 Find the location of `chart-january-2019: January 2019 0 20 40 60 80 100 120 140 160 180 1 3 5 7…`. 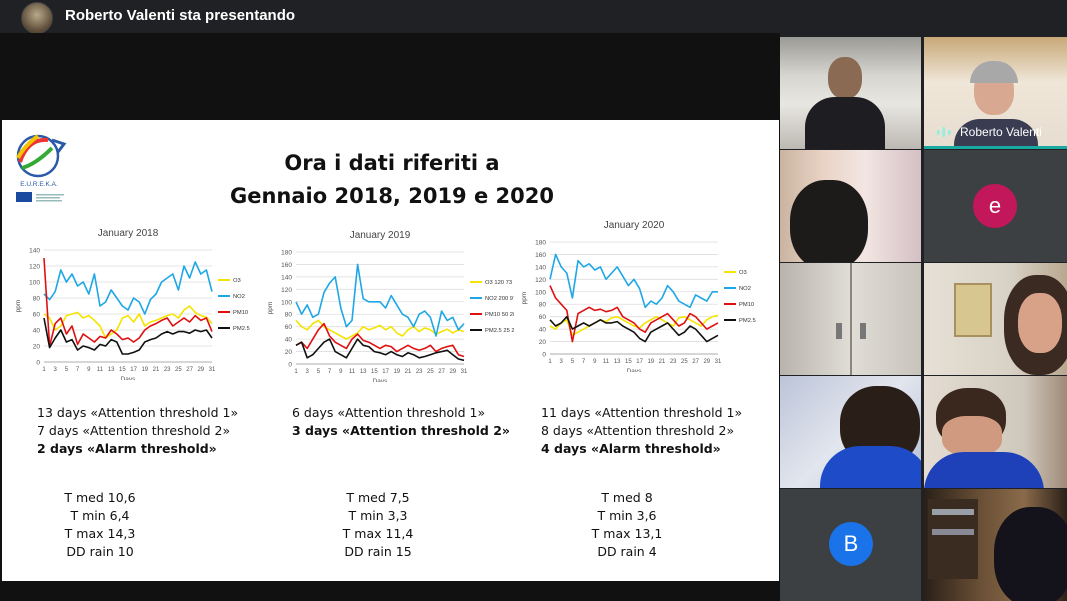

chart-january-2019: January 2019 0 20 40 60 80 100 120 140 160 180 1 3 5 7… is located at coordinates (389, 302).